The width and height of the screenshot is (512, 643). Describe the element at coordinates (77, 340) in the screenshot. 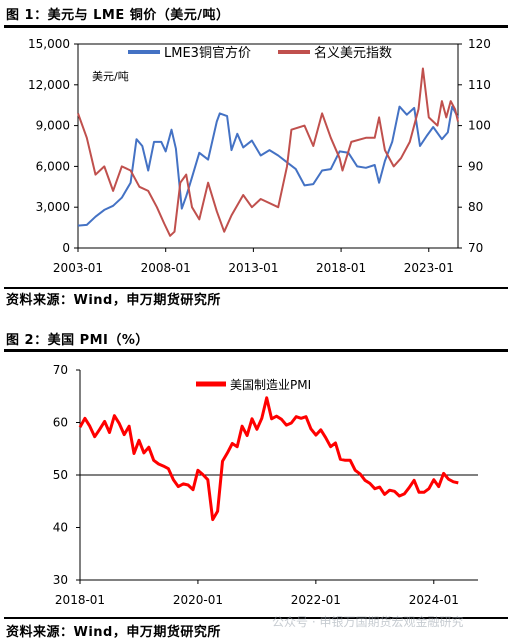

I see `figure2-title: 图 2：美国 PMI（%）` at that location.